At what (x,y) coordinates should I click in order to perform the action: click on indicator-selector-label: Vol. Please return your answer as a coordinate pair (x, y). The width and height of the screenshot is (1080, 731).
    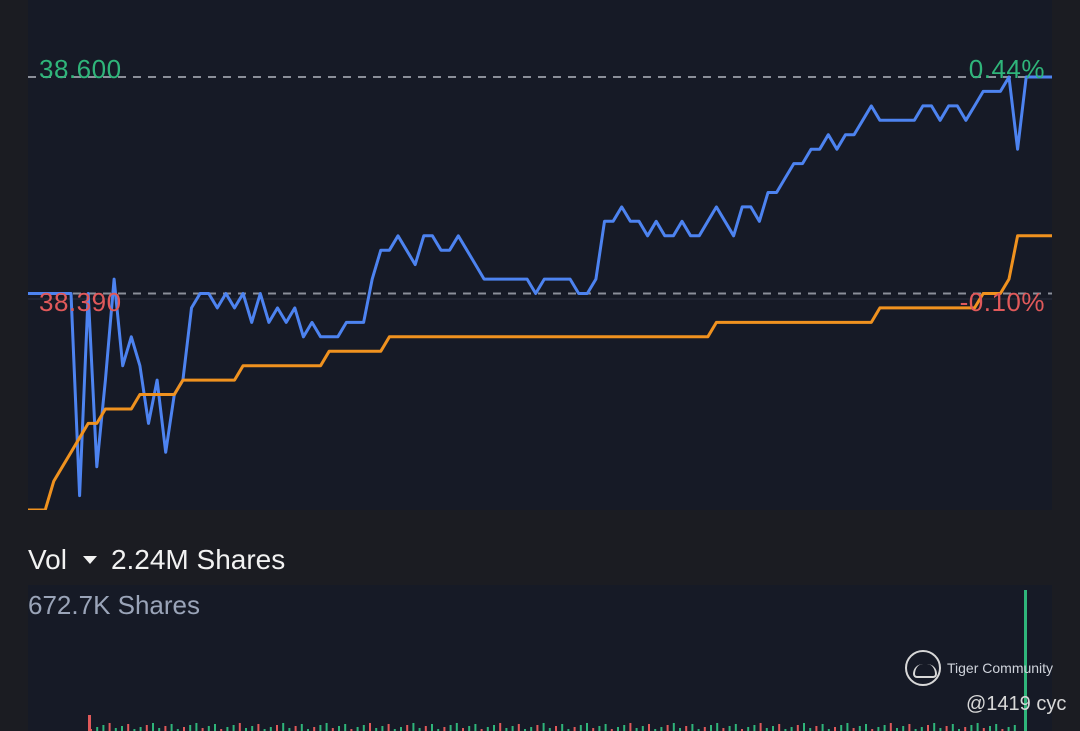
    Looking at the image, I should click on (47, 559).